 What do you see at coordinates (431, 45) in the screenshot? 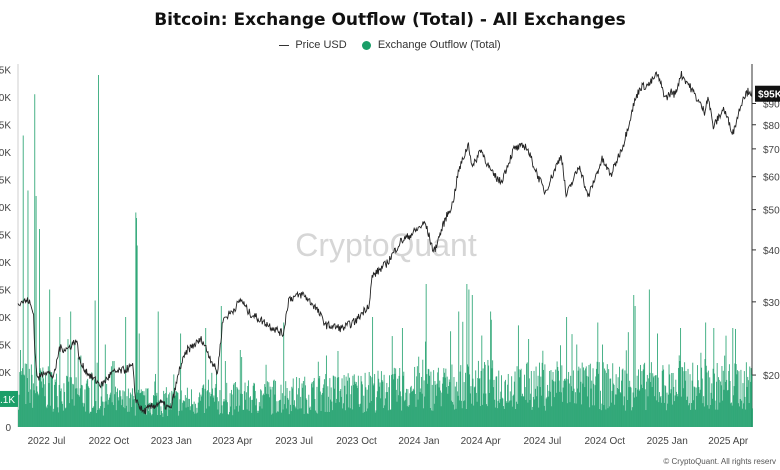
I see `legend-item-outflow: Exchange Outflow (Total)` at bounding box center [431, 45].